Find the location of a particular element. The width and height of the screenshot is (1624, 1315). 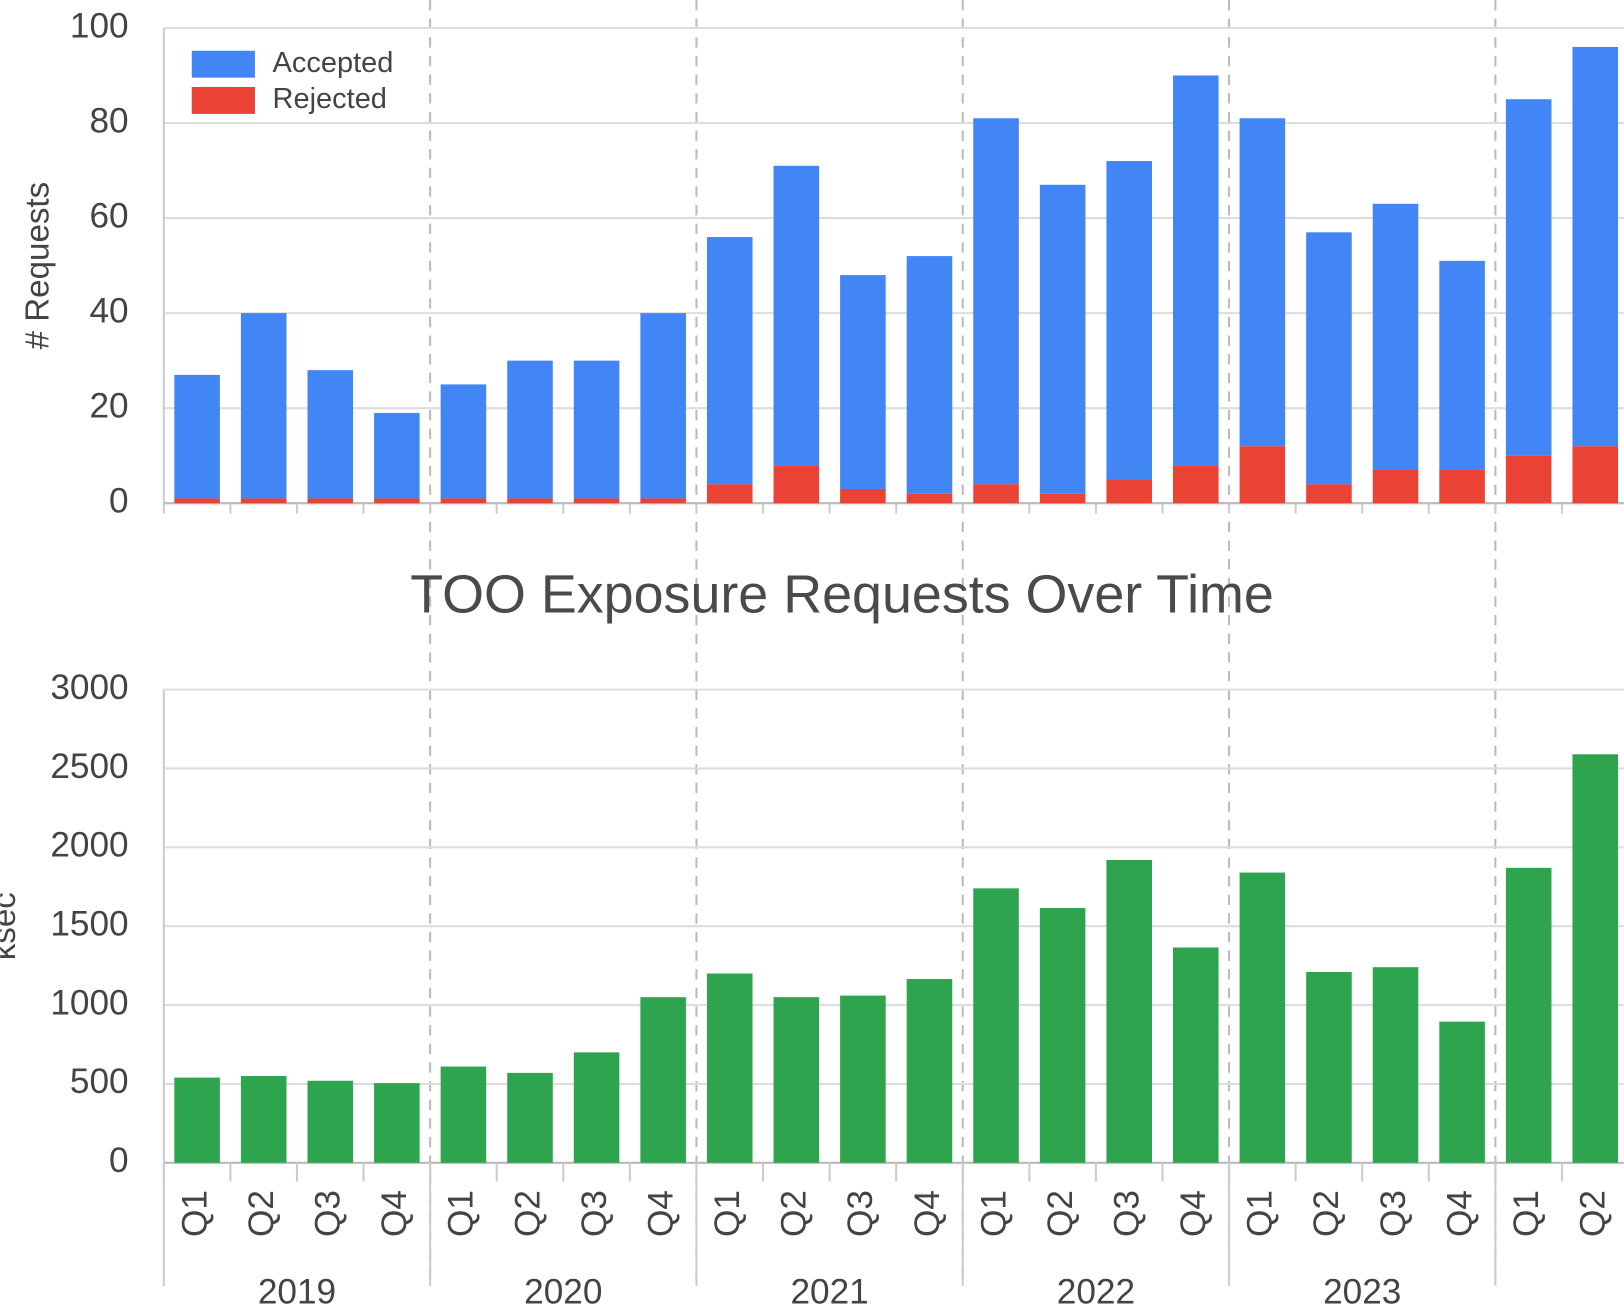

y-tick-label: 3000 is located at coordinates (89, 687).